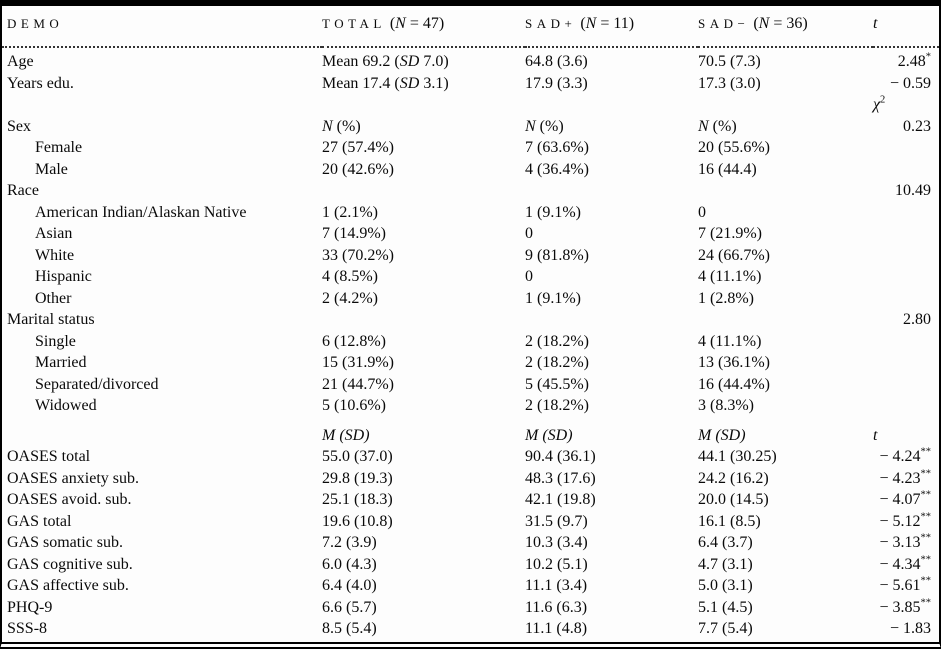  Describe the element at coordinates (349, 564) in the screenshot. I see `cell-total: 6.0 (4.3)` at that location.